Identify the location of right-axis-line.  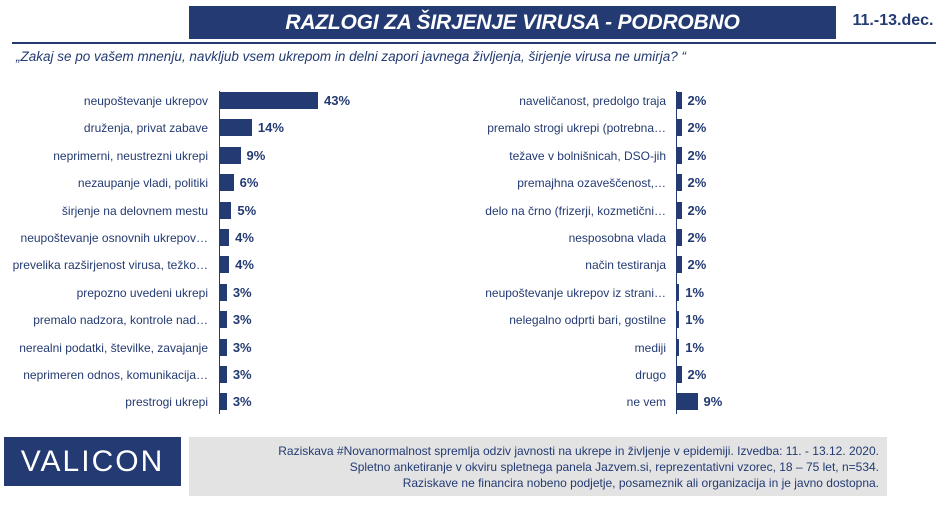
(676, 252).